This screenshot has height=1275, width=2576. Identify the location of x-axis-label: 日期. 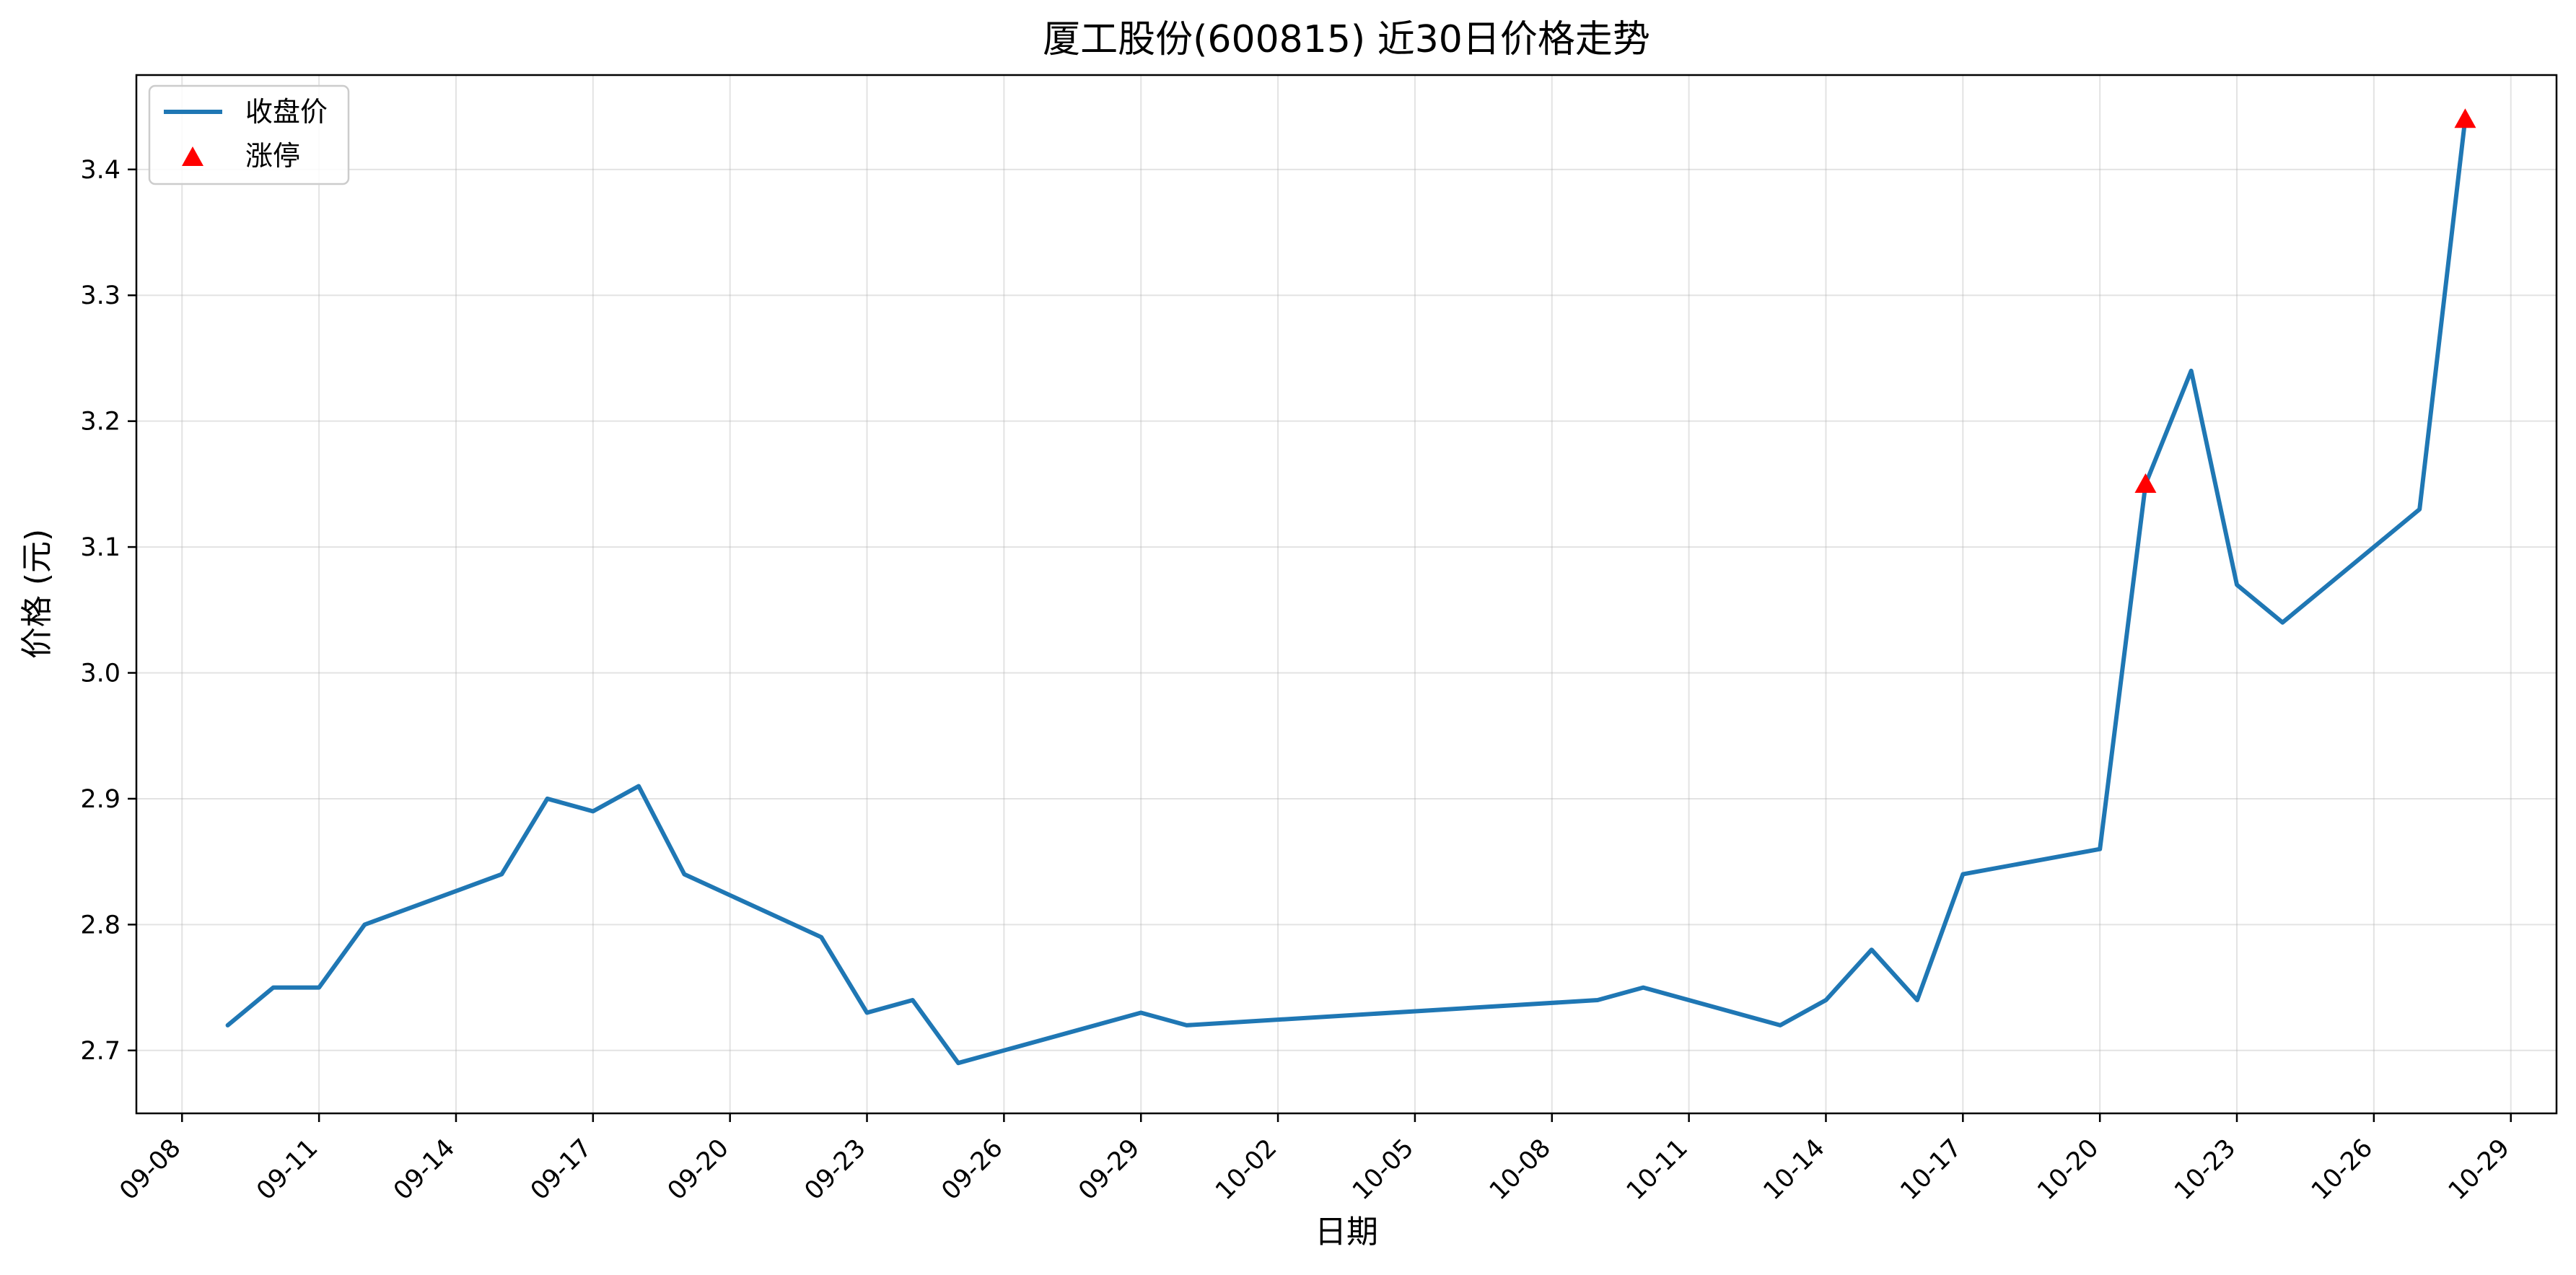
(1346, 1232).